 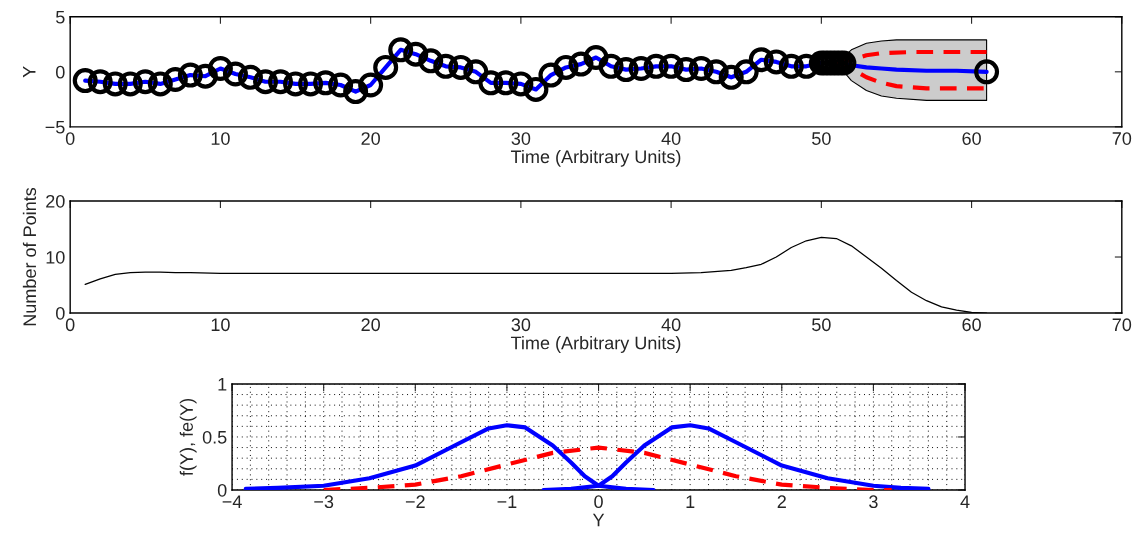 I want to click on y-tick-label: 20, so click(x=55, y=201).